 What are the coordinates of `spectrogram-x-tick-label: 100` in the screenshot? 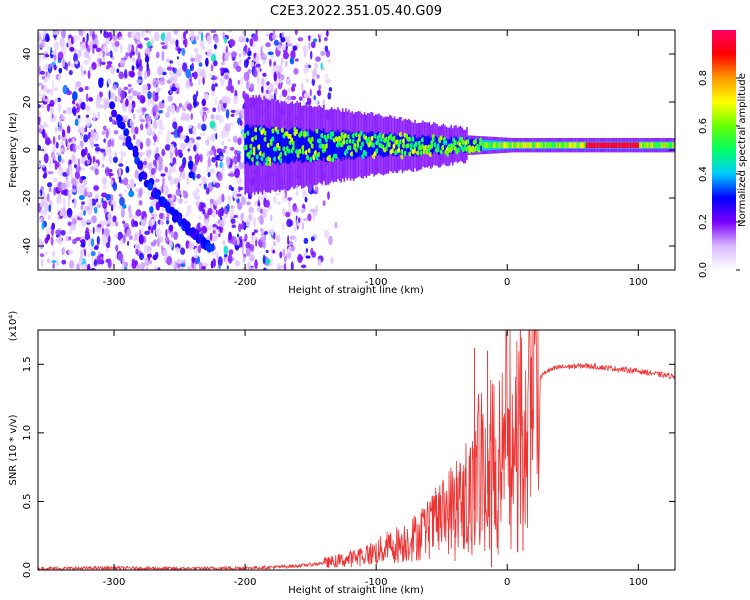 It's located at (638, 282).